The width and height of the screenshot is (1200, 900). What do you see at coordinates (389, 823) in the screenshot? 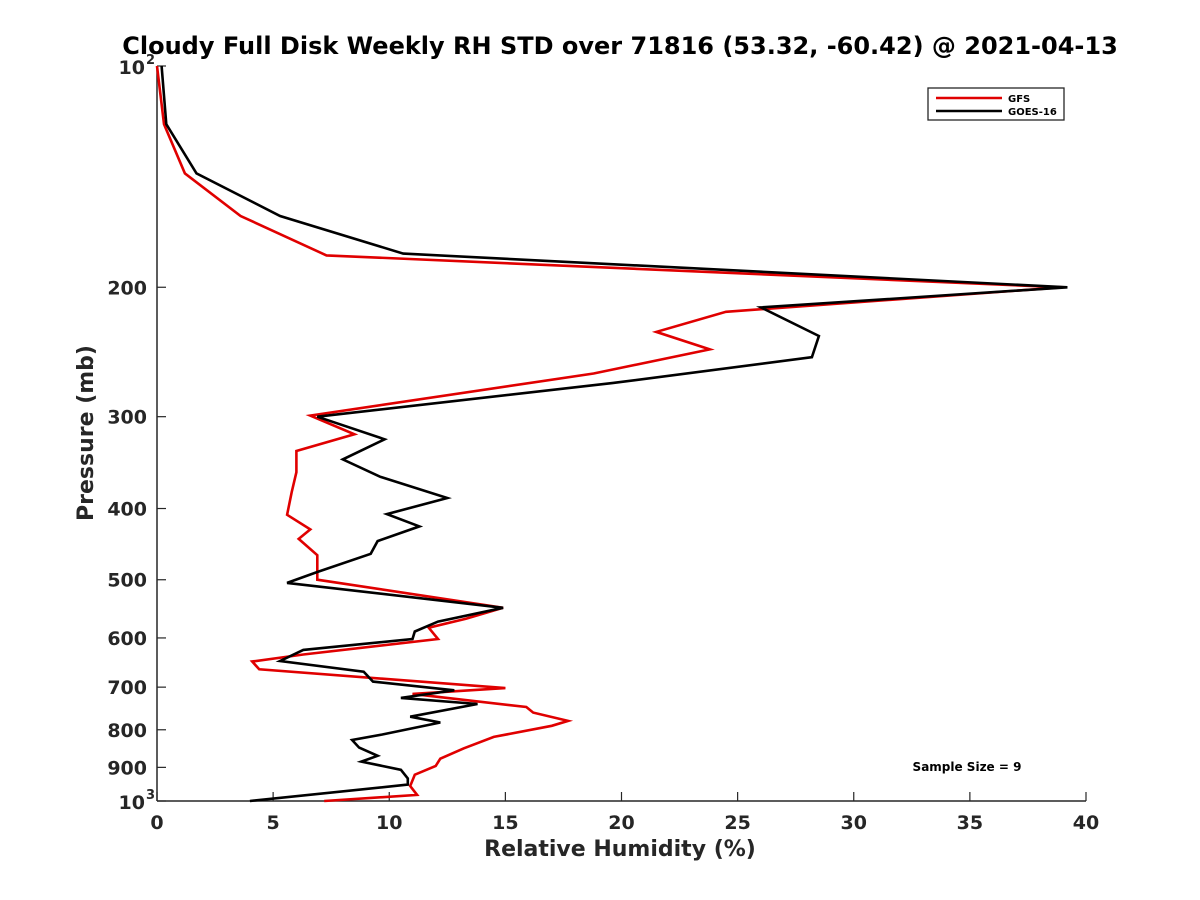
I see `x-tick-label: 10` at bounding box center [389, 823].